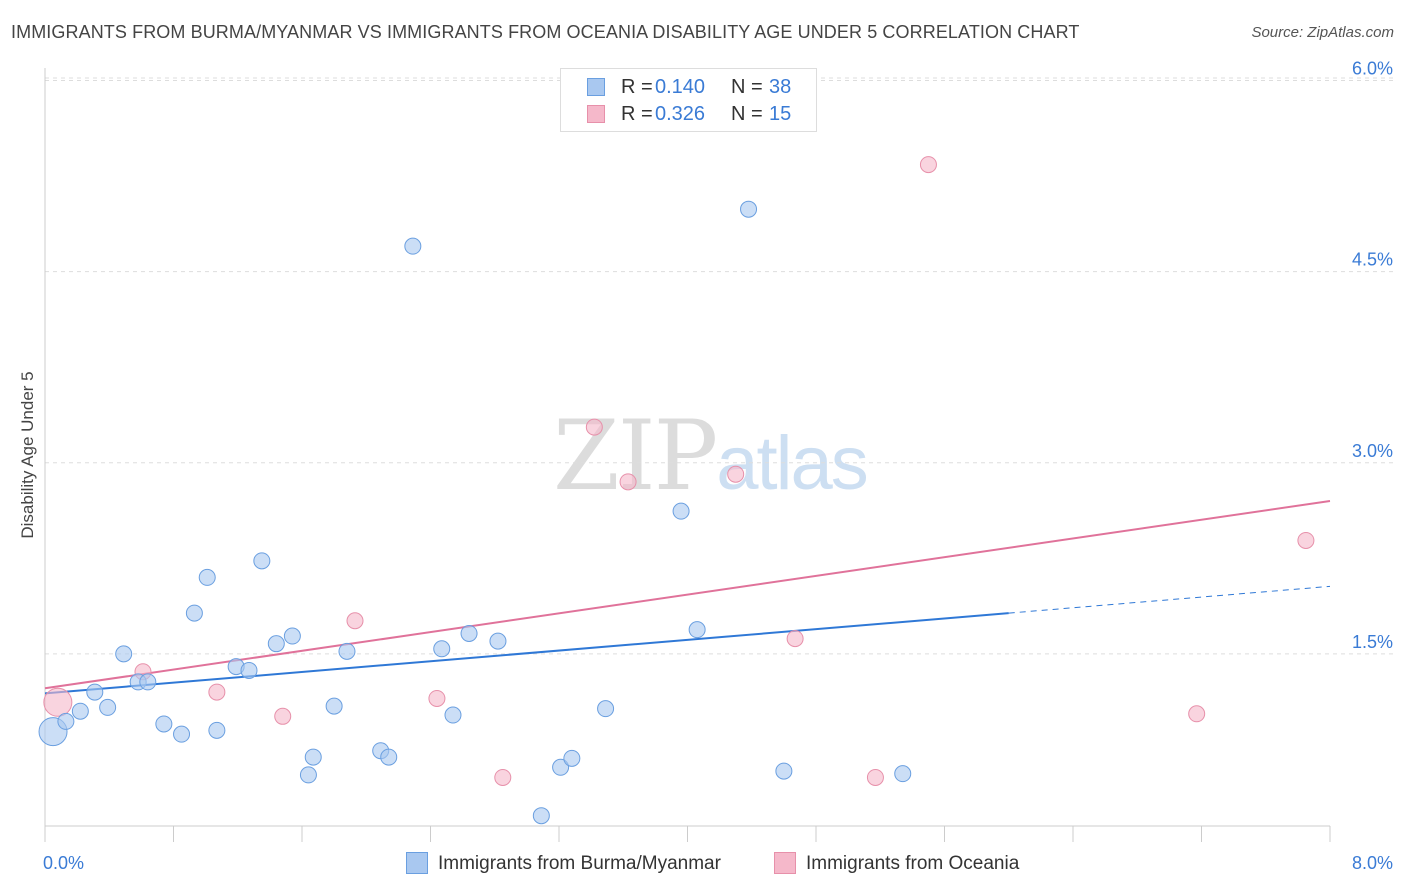 Image resolution: width=1406 pixels, height=892 pixels. I want to click on y-axis-label: Disability Age Under 5, so click(27, 455).